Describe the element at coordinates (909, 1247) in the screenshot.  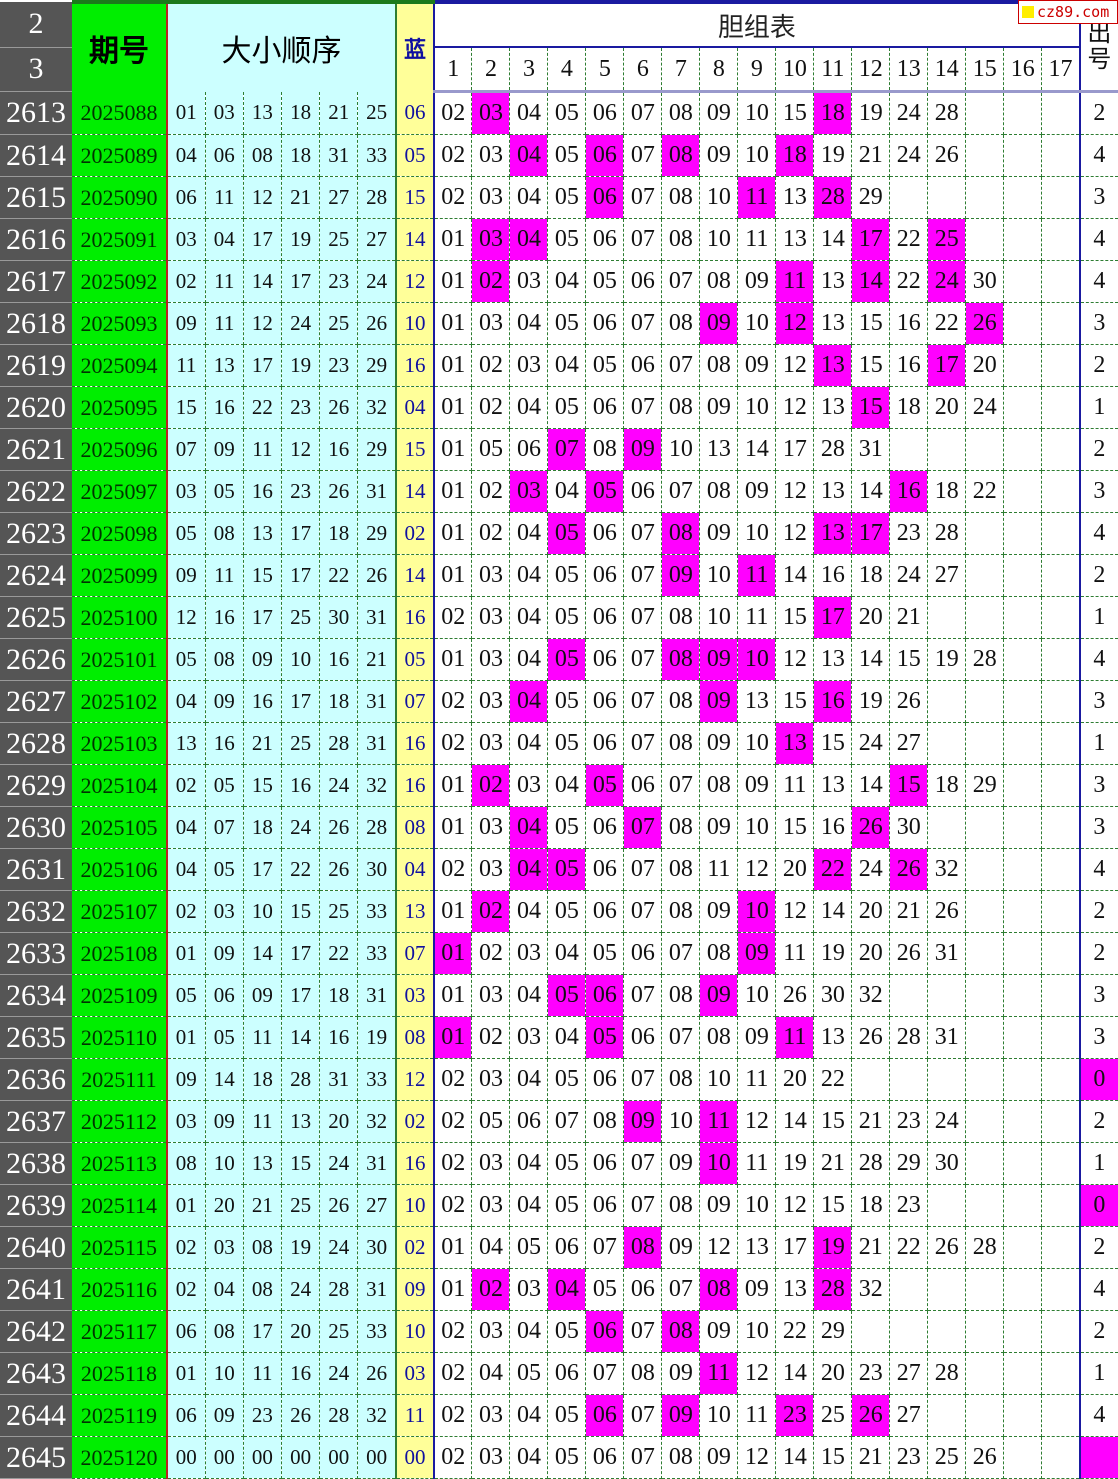
I see `danzu-cell: 22` at that location.